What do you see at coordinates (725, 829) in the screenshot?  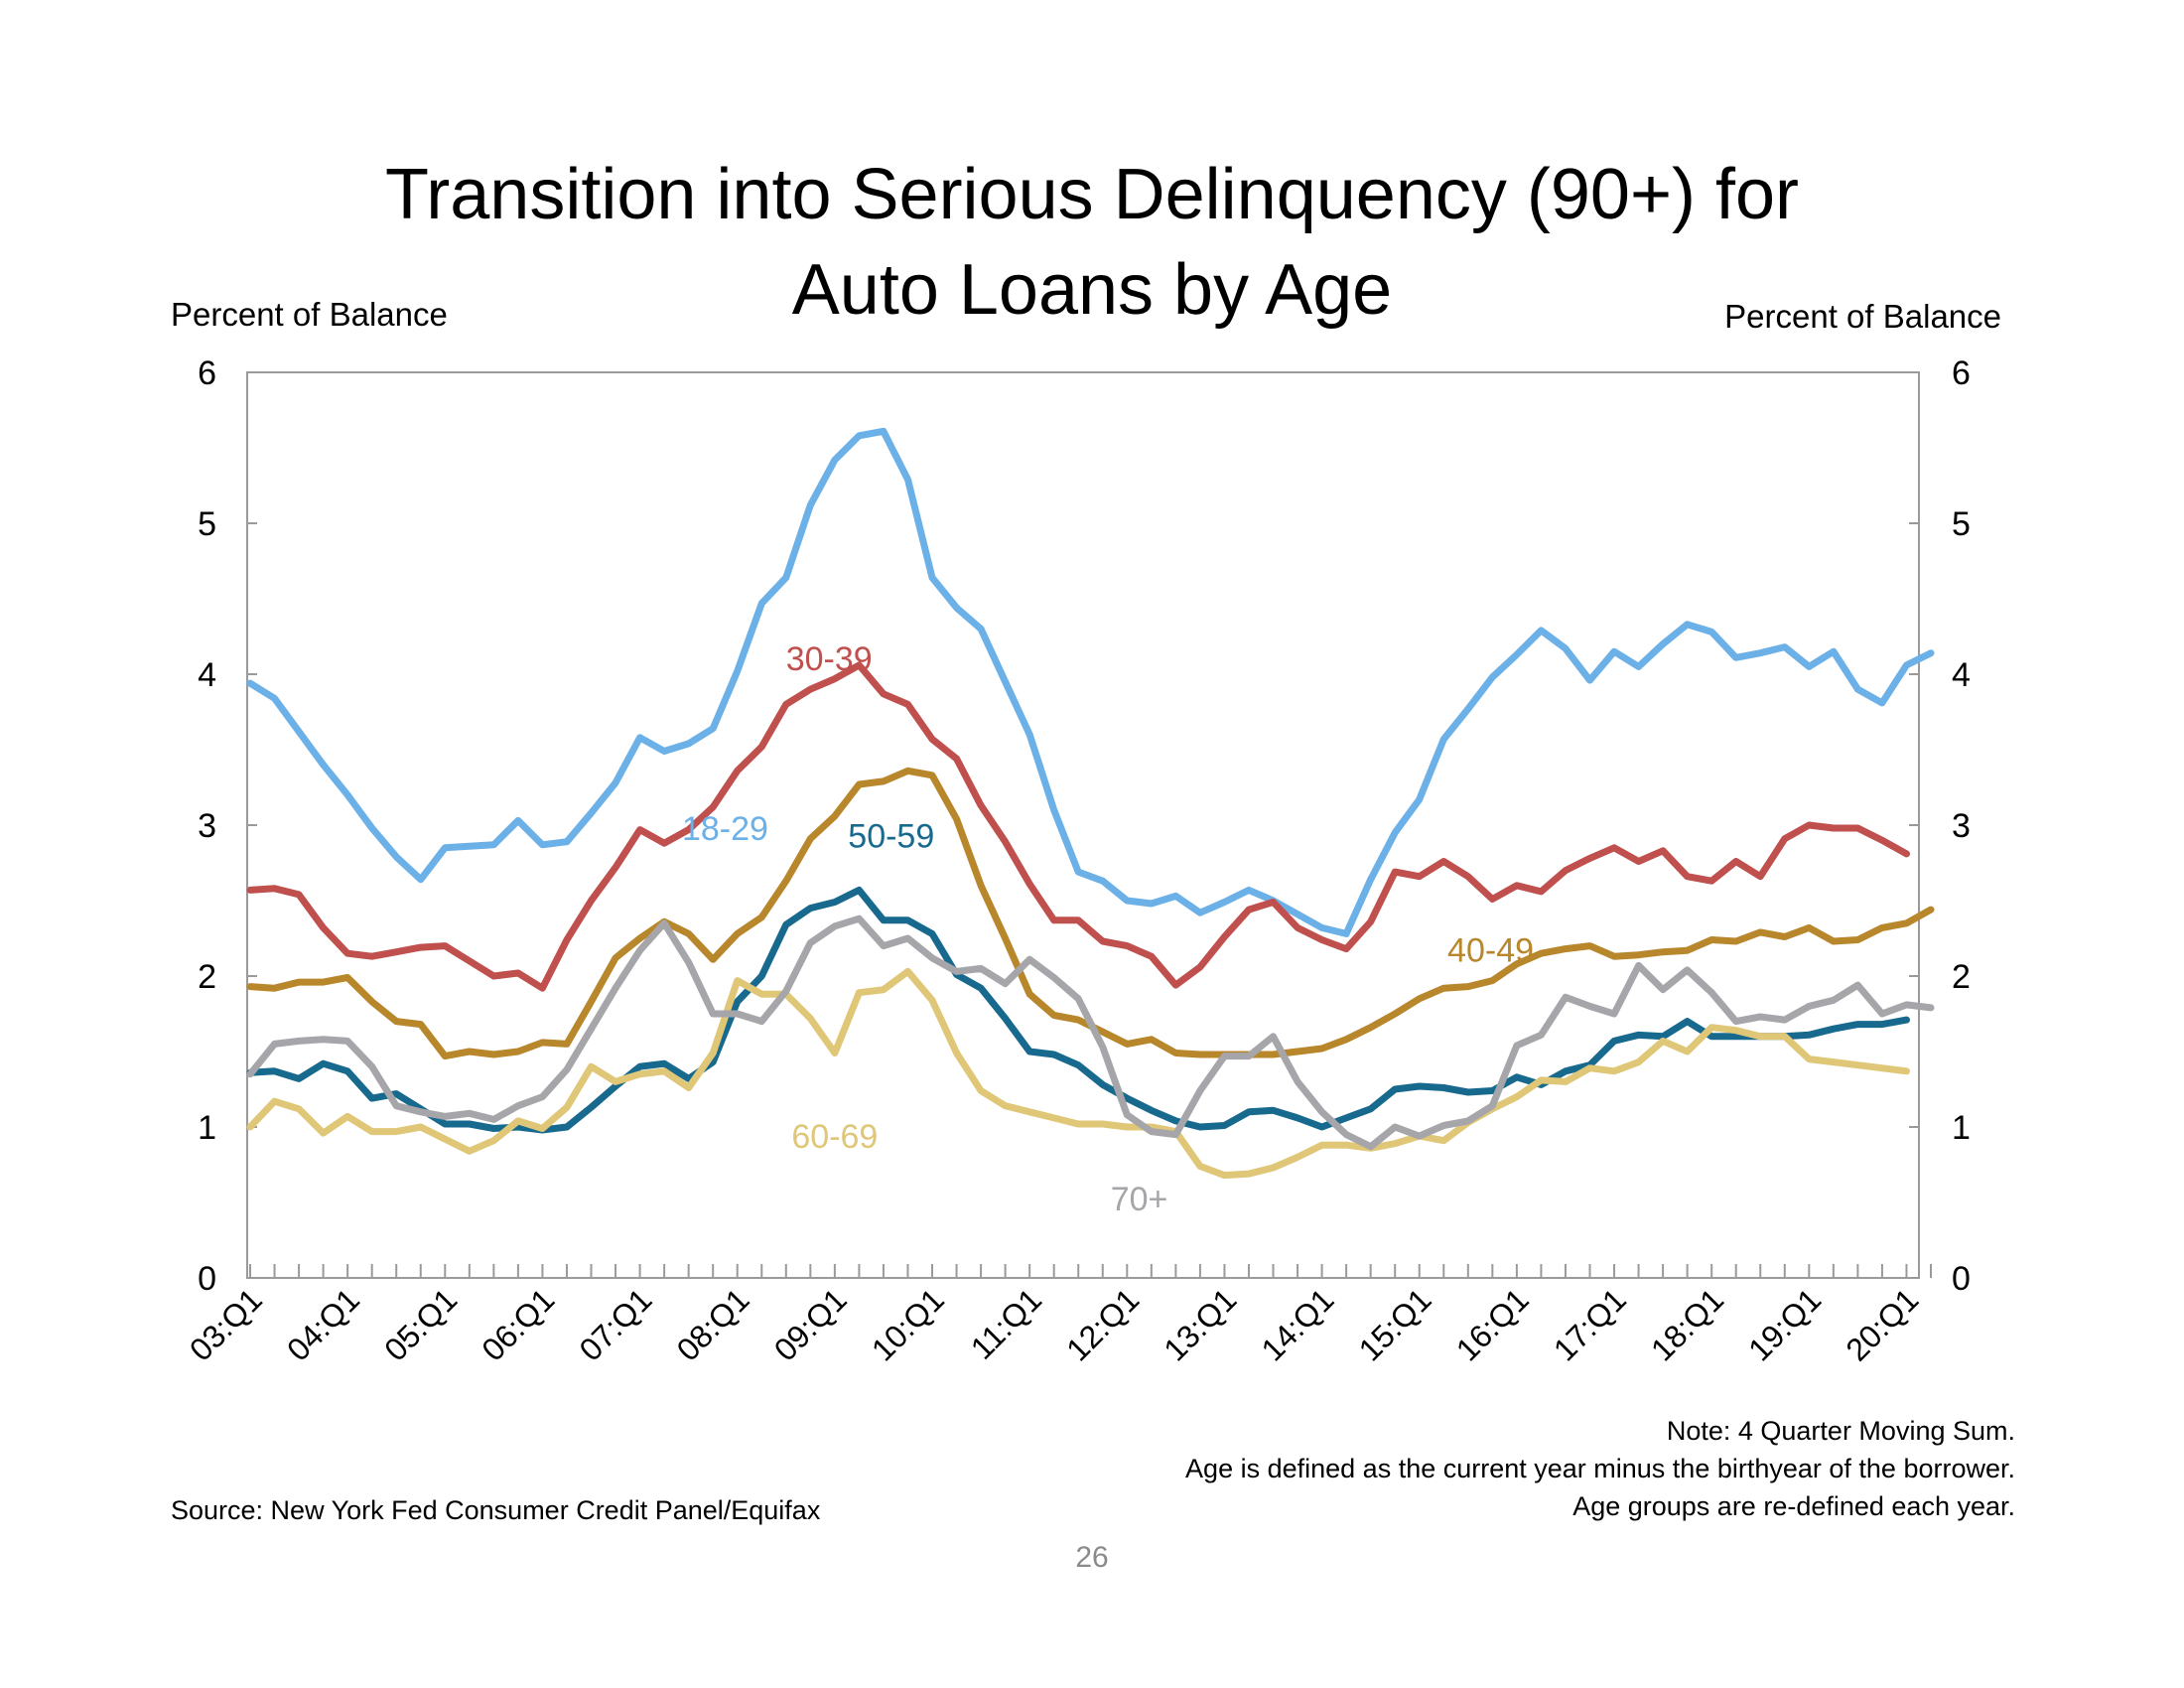 I see `series-label-18-29: 18-29` at bounding box center [725, 829].